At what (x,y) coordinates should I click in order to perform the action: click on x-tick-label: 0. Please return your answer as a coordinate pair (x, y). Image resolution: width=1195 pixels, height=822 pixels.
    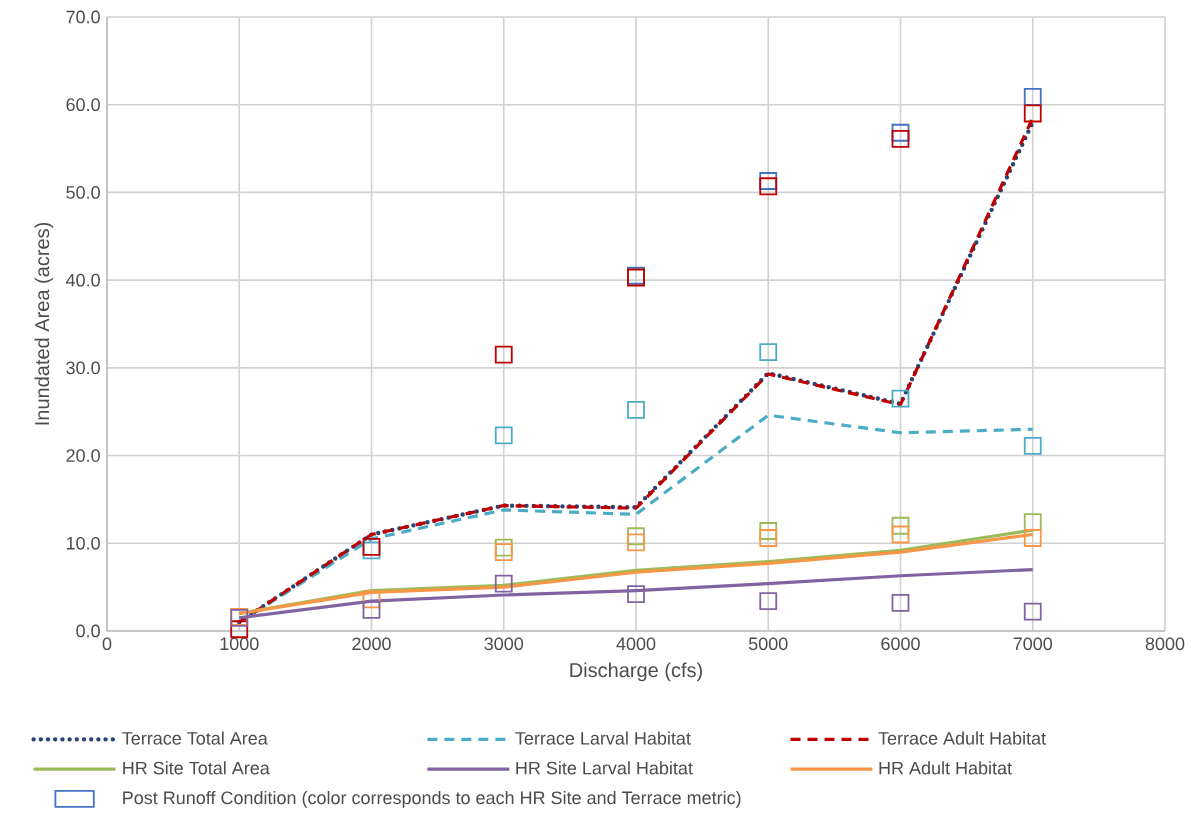
    Looking at the image, I should click on (107, 644).